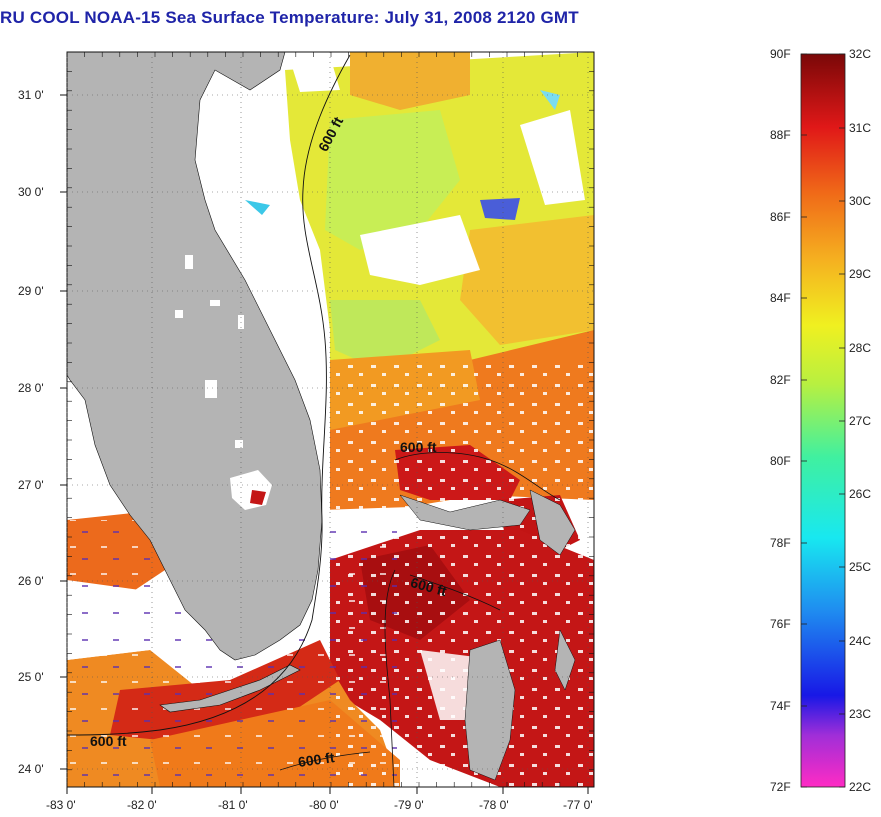  Describe the element at coordinates (860, 641) in the screenshot. I see `cb-c-24: 24C` at that location.